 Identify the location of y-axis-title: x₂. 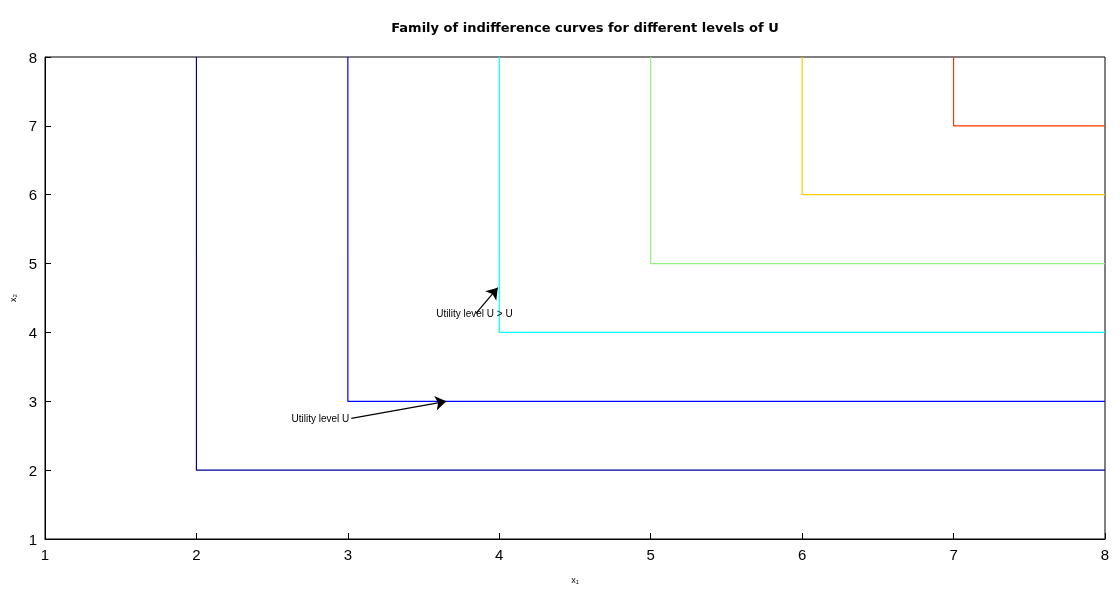
(12, 297).